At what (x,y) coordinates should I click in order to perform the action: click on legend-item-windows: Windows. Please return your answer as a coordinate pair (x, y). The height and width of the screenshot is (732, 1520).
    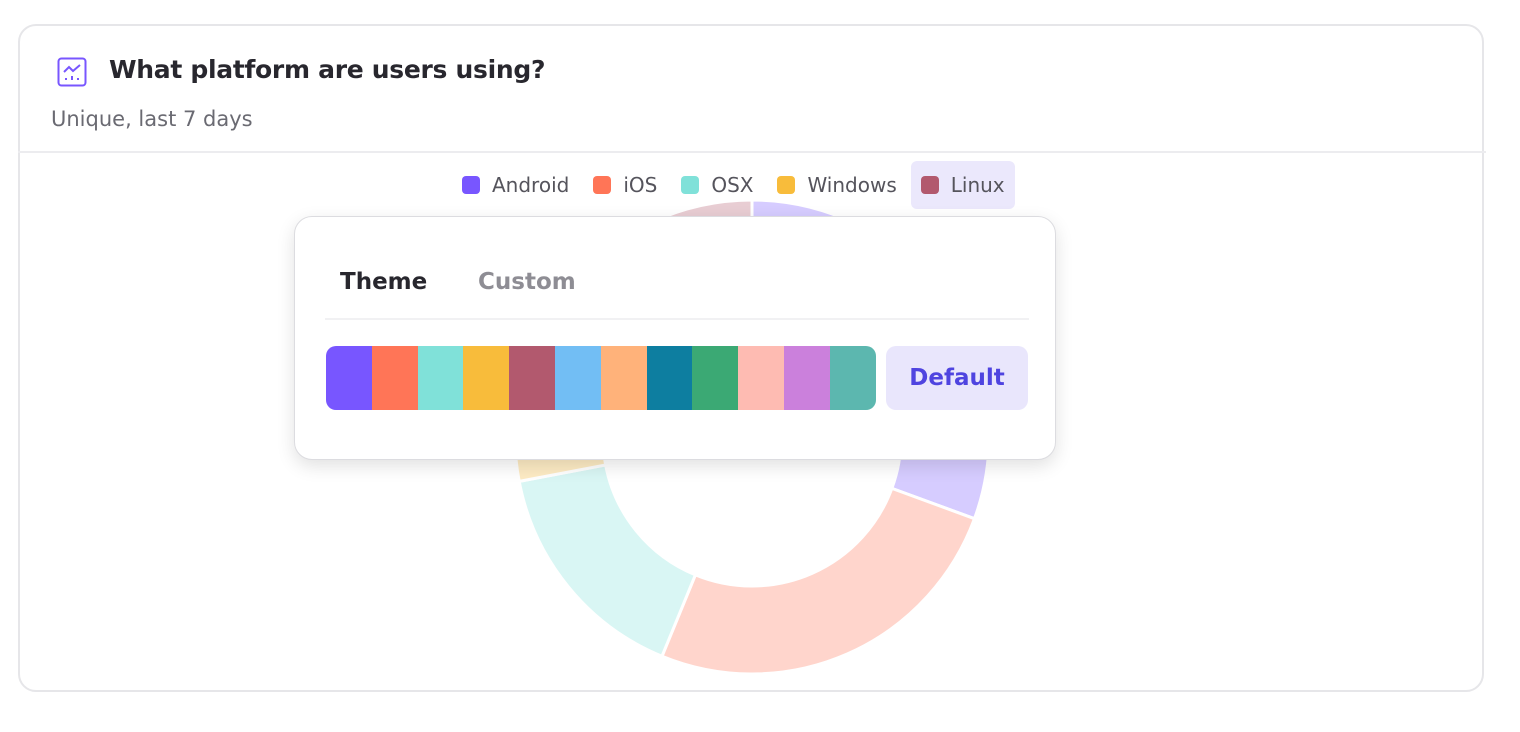
    Looking at the image, I should click on (836, 185).